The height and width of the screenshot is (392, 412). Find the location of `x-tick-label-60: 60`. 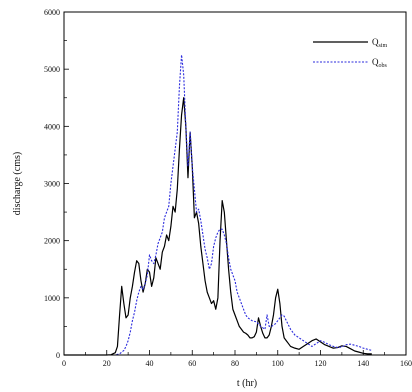

x-tick-label-60: 60 is located at coordinates (192, 363).